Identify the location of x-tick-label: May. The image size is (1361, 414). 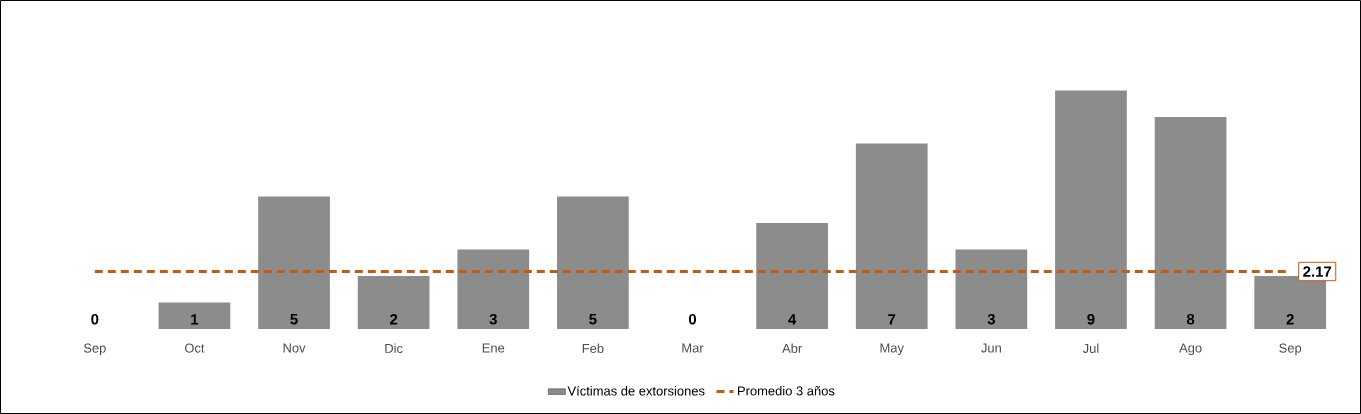
(892, 349).